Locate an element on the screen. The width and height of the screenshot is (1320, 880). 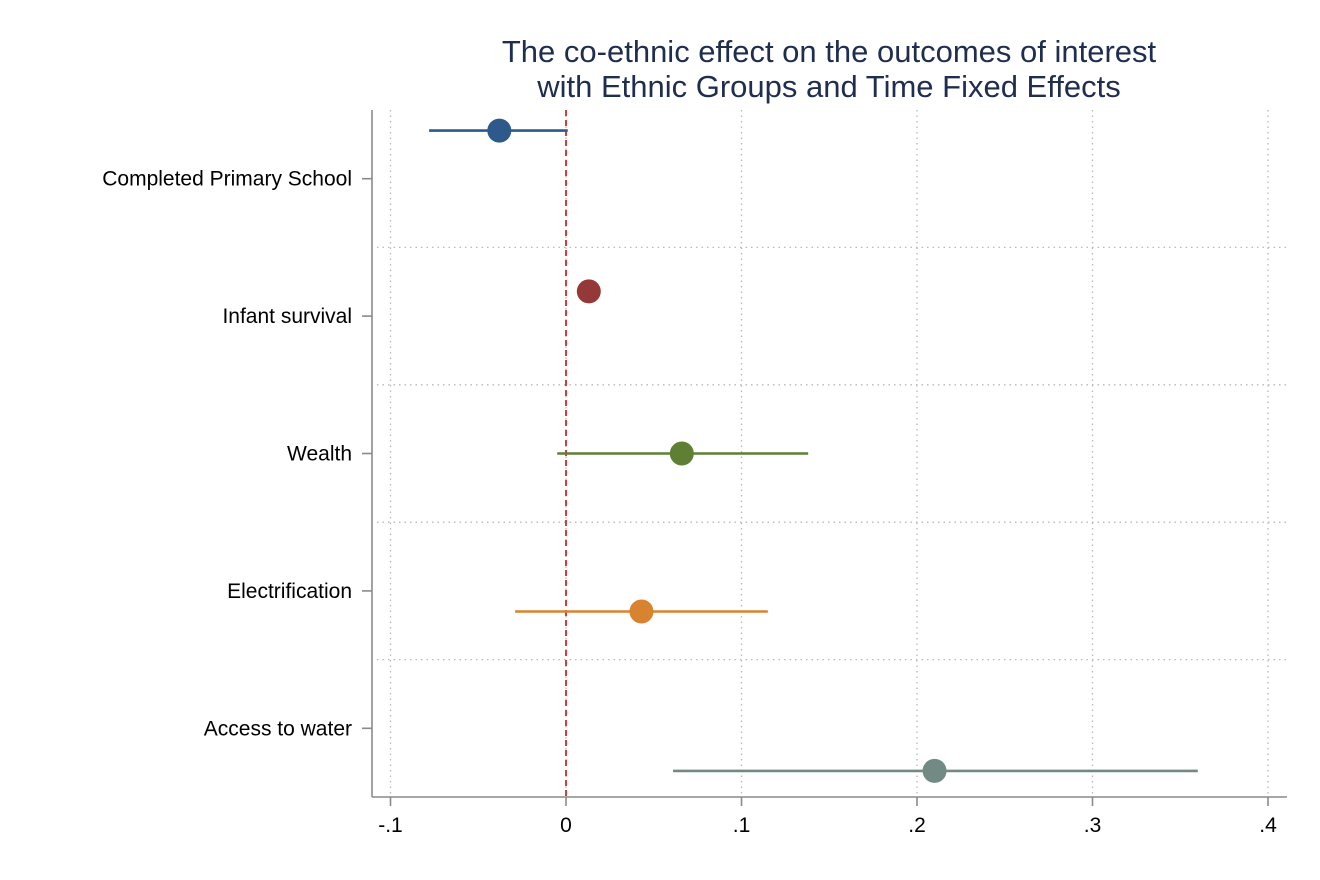
x-tick-label-0: -.1 is located at coordinates (390, 825).